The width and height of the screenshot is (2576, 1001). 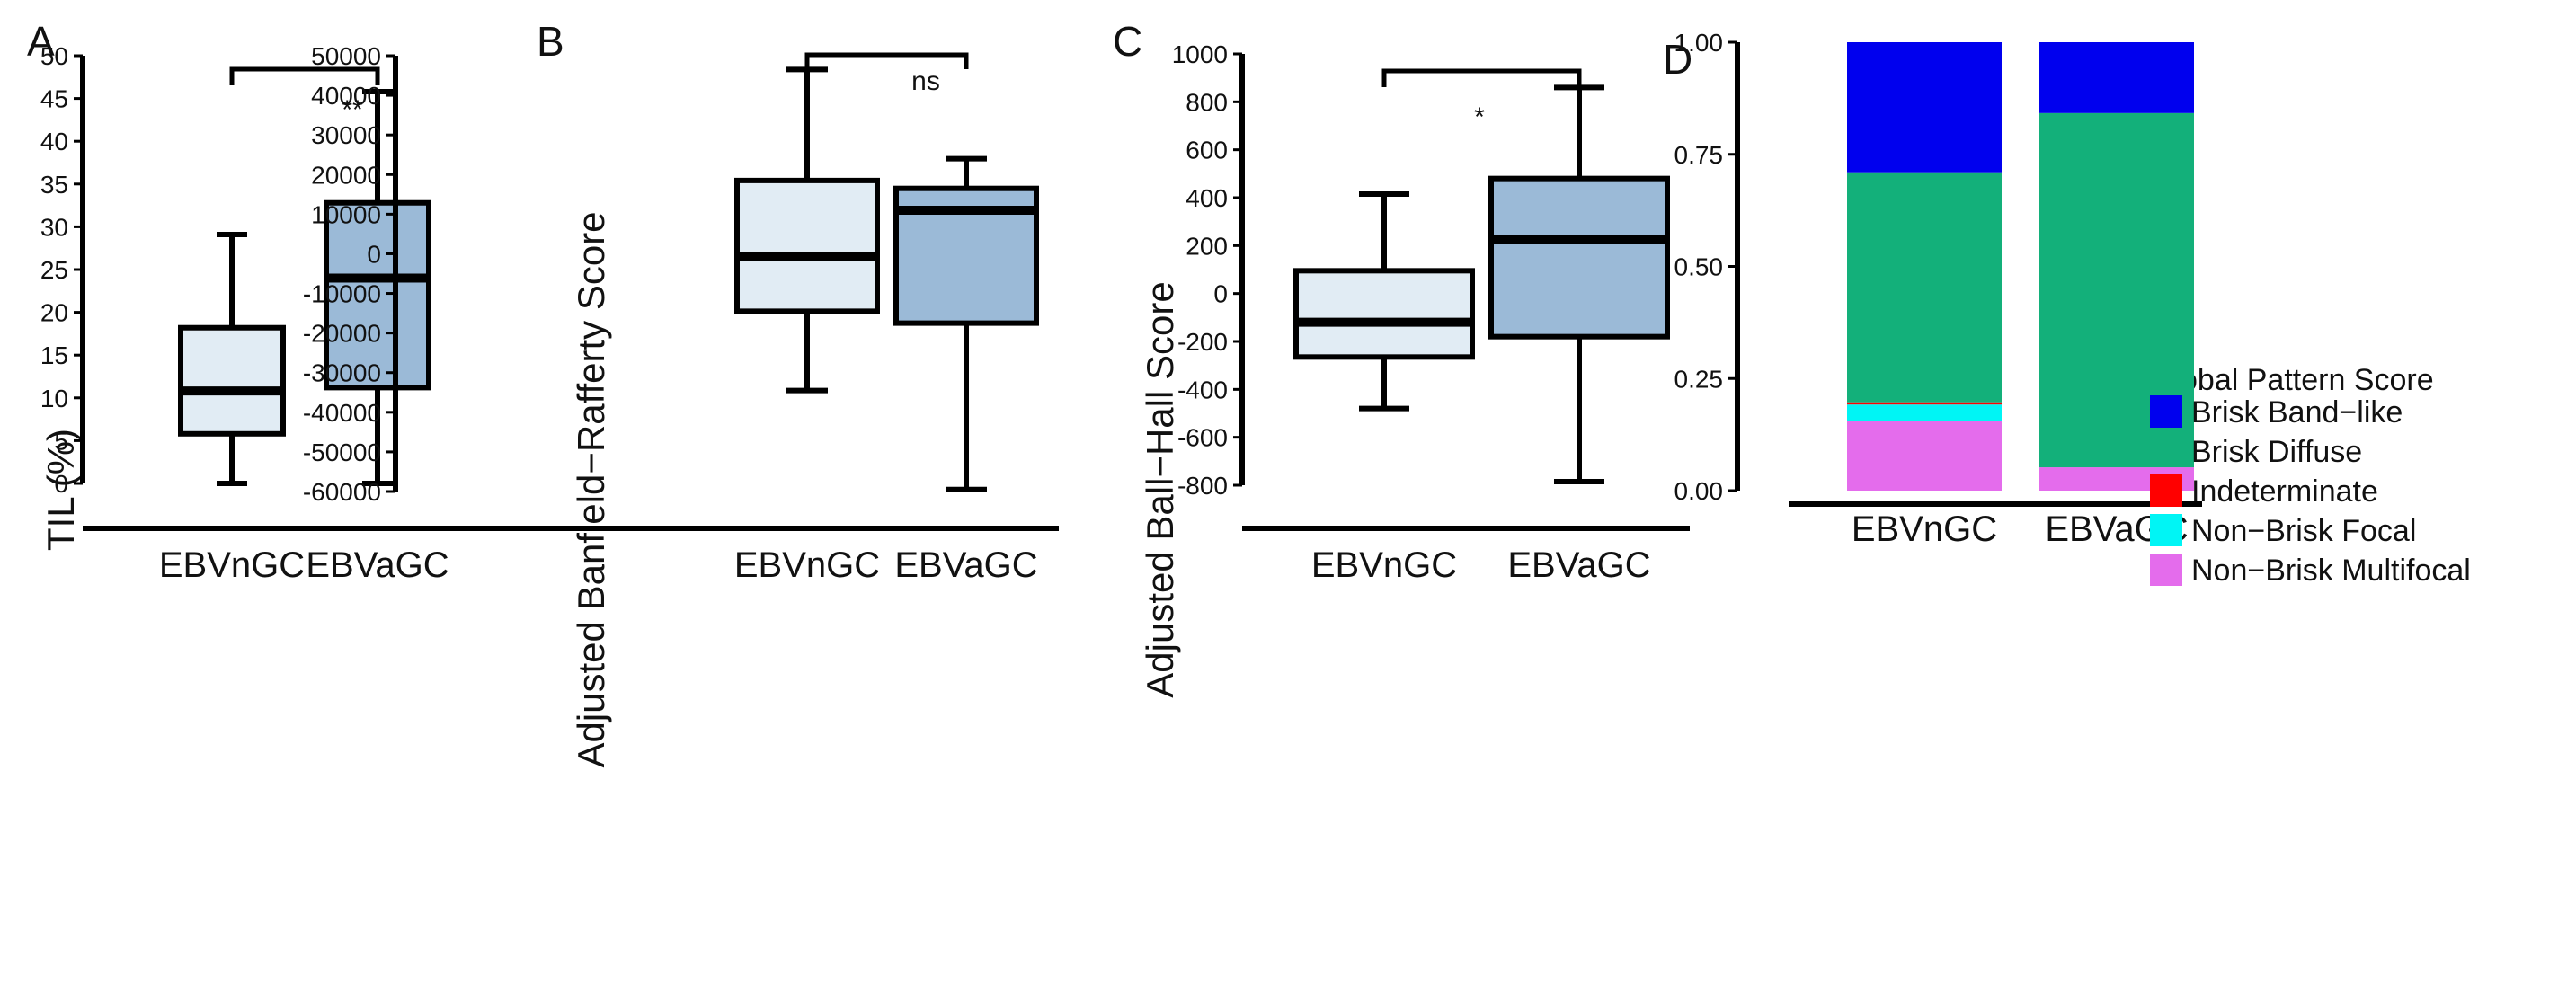 What do you see at coordinates (1200, 54) in the screenshot?
I see `panel-c-y-tick-label: 1000` at bounding box center [1200, 54].